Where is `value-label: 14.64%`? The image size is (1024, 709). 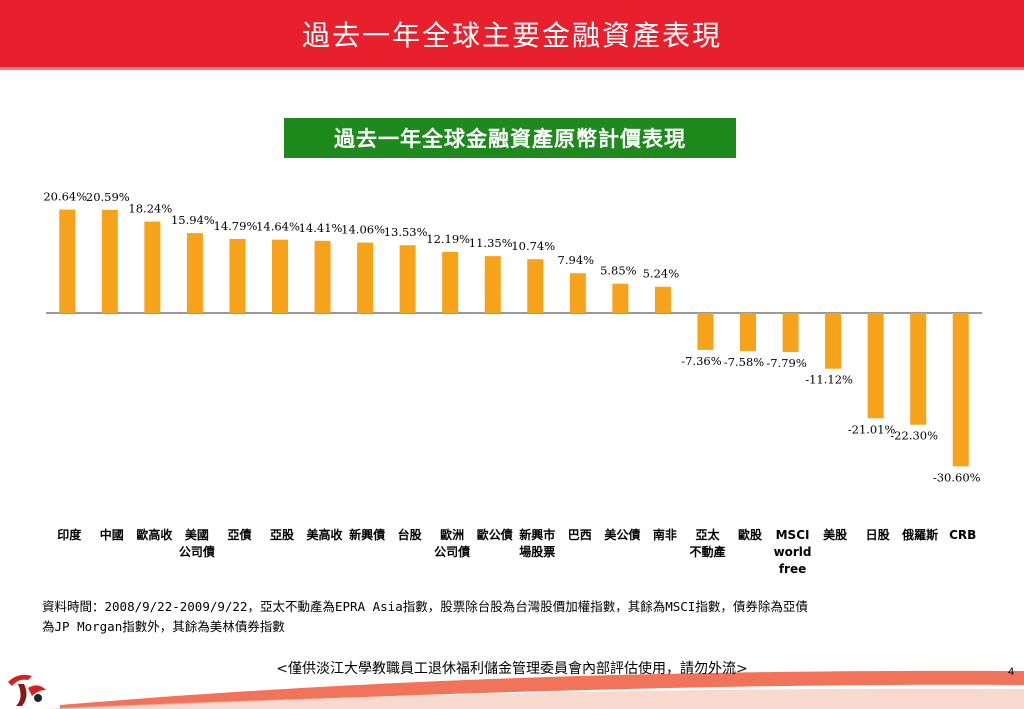 value-label: 14.64% is located at coordinates (278, 227).